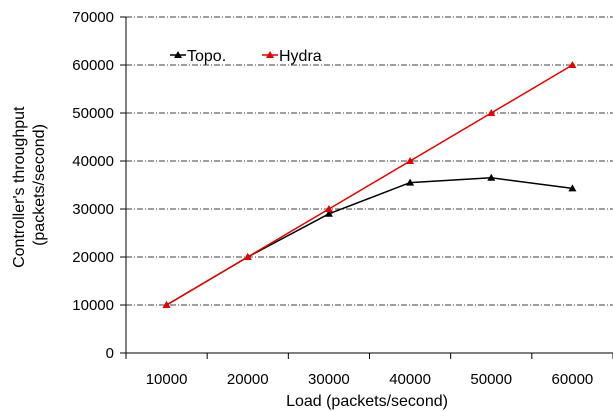 This screenshot has height=411, width=613. What do you see at coordinates (369, 370) in the screenshot?
I see `x-axis-ticks: 10000 20000 30000 40000 50000 60000` at bounding box center [369, 370].